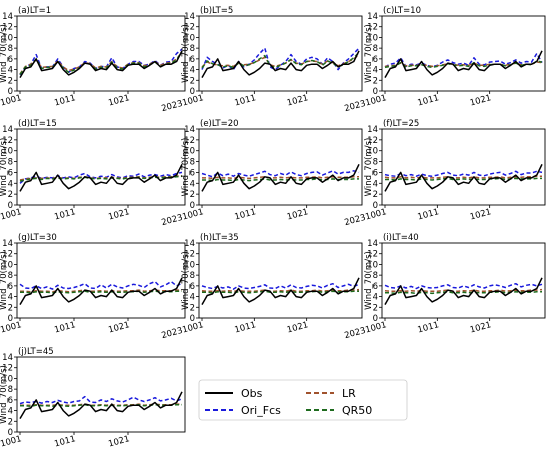  What do you see at coordinates (216, 11) in the screenshot?
I see `panel-title: (b)LT=5` at bounding box center [216, 11].